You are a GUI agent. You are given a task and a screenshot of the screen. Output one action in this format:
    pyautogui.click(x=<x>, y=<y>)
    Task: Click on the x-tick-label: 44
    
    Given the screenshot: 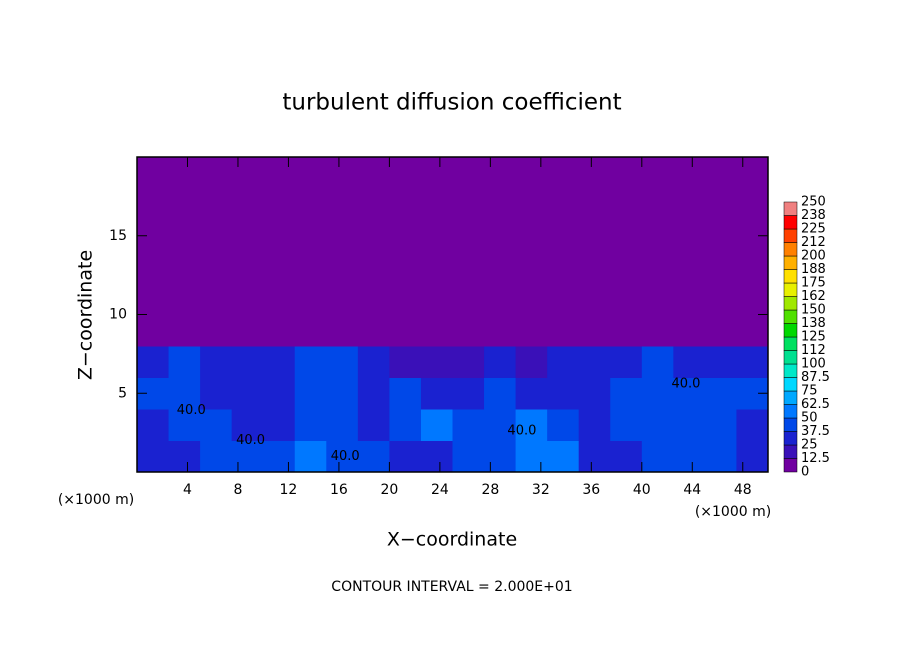 What is the action you would take?
    pyautogui.click(x=692, y=490)
    